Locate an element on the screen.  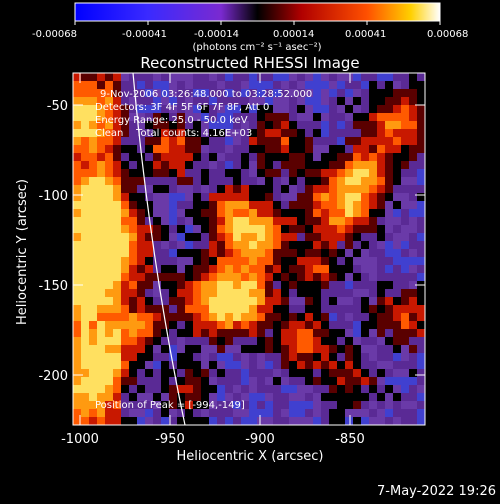
colorbar-tick-2: -0.00041 is located at coordinates (144, 34).